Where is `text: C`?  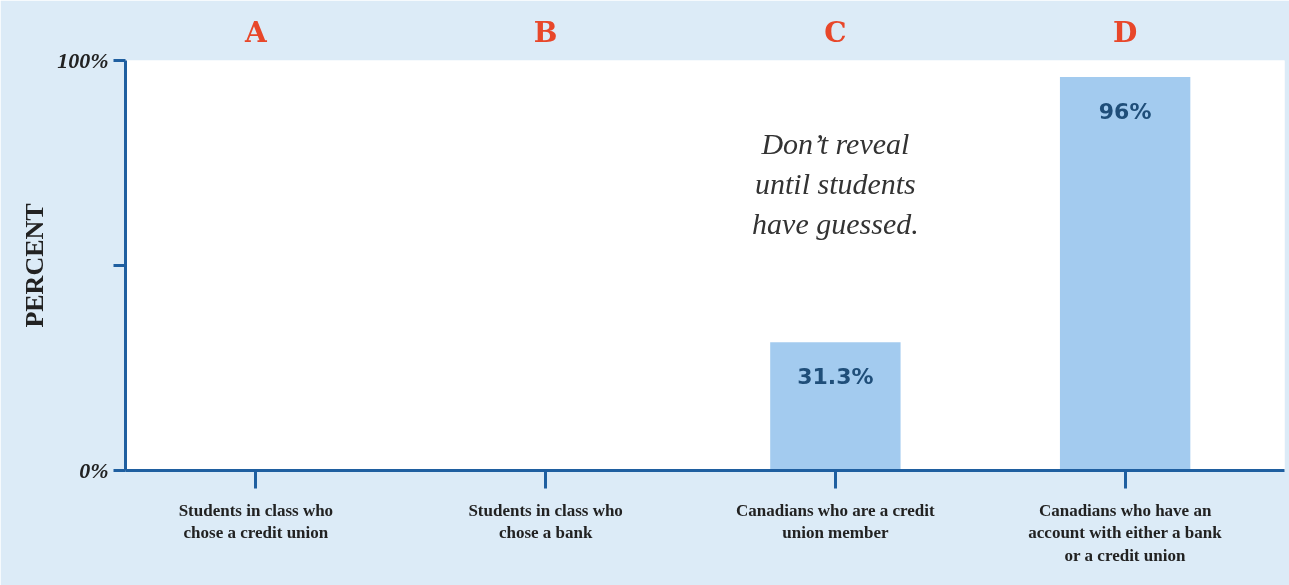
text: C is located at coordinates (835, 32).